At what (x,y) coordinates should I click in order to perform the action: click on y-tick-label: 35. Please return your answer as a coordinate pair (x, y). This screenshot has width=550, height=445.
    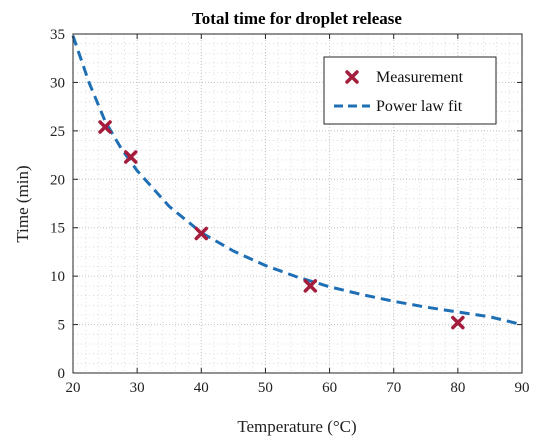
    Looking at the image, I should click on (57, 35).